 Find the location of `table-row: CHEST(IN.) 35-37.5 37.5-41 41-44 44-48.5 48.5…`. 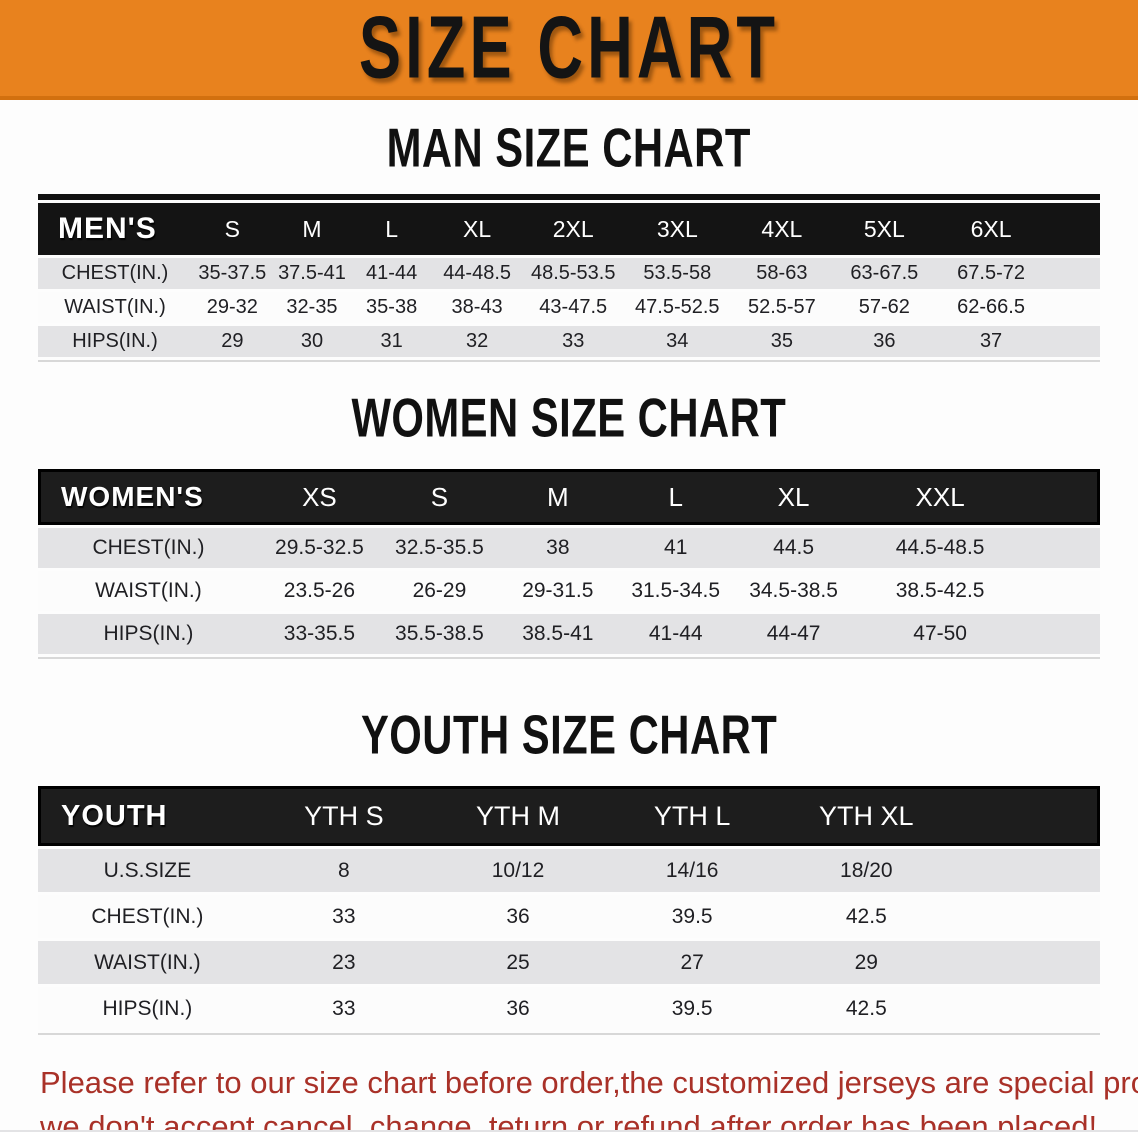

table-row: CHEST(IN.) 35-37.5 37.5-41 41-44 44-48.5 48.5… is located at coordinates (569, 273).